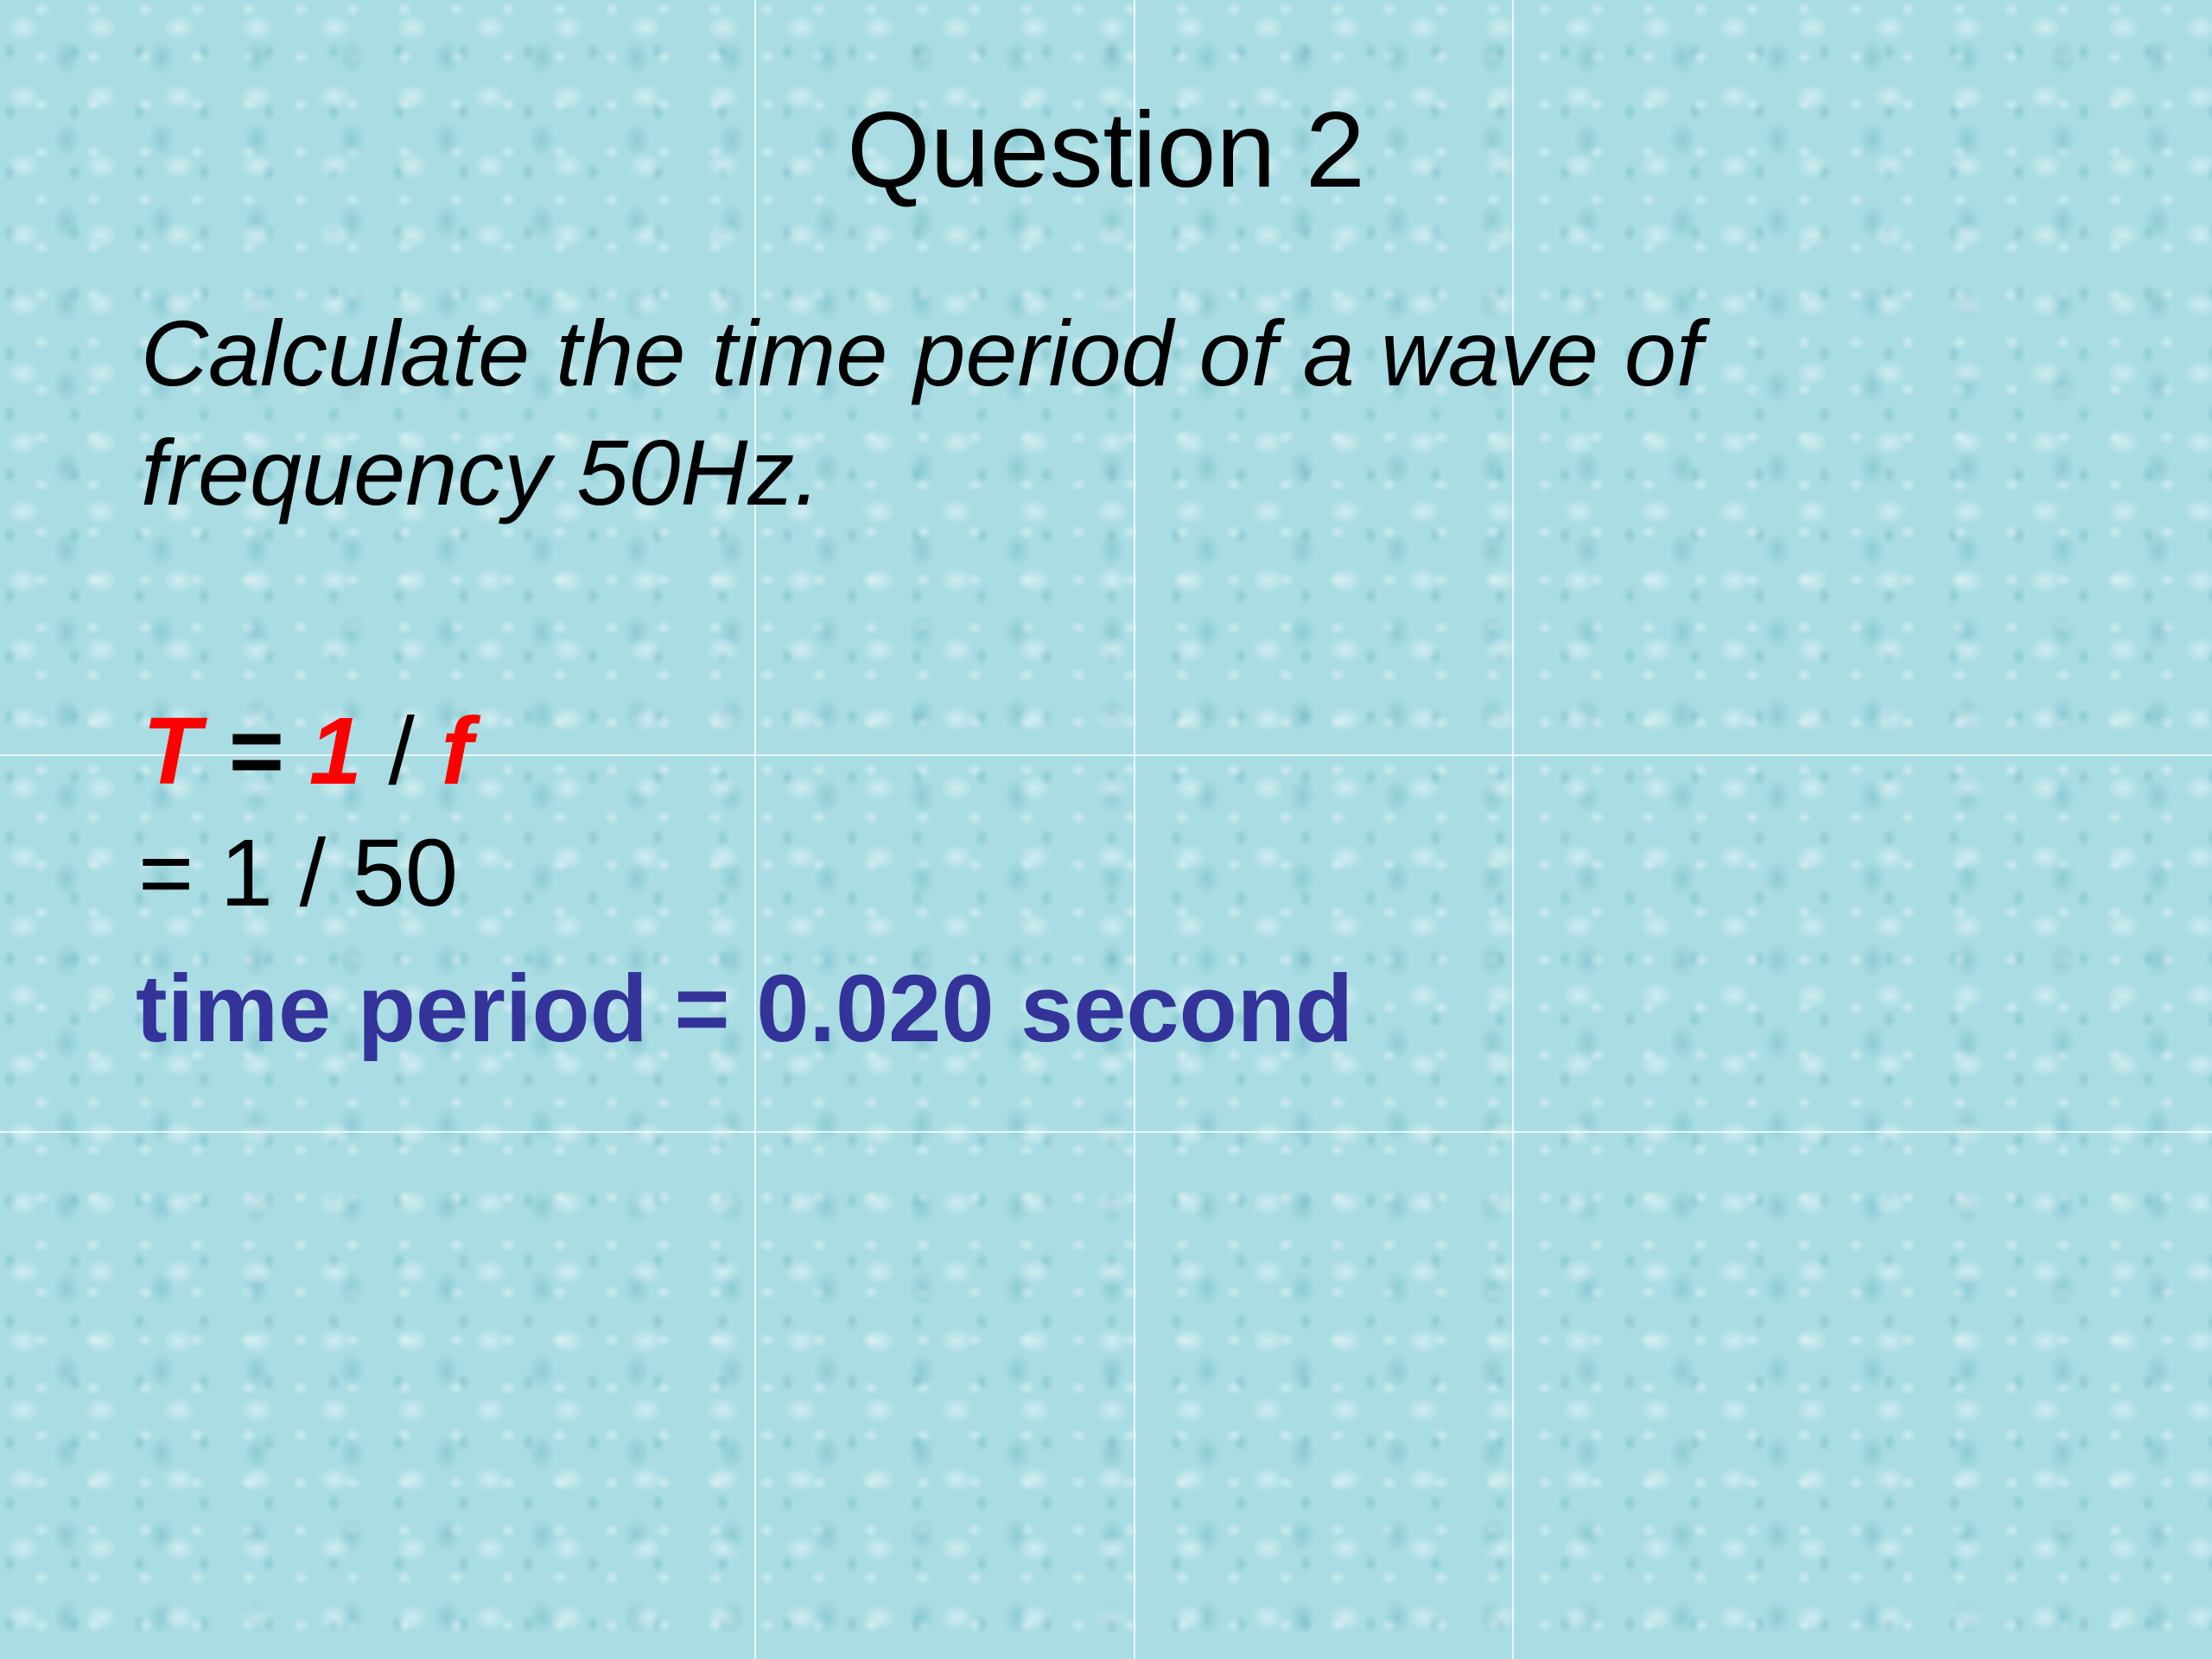 The height and width of the screenshot is (1659, 2212). I want to click on formula-slash: /, so click(401, 751).